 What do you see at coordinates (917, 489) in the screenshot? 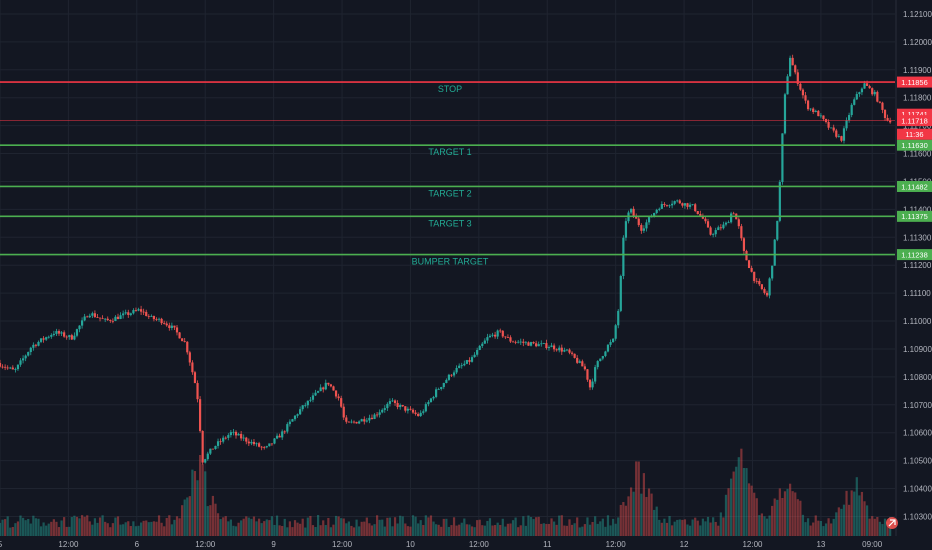
I see `price-tick-label: 1.10400` at bounding box center [917, 489].